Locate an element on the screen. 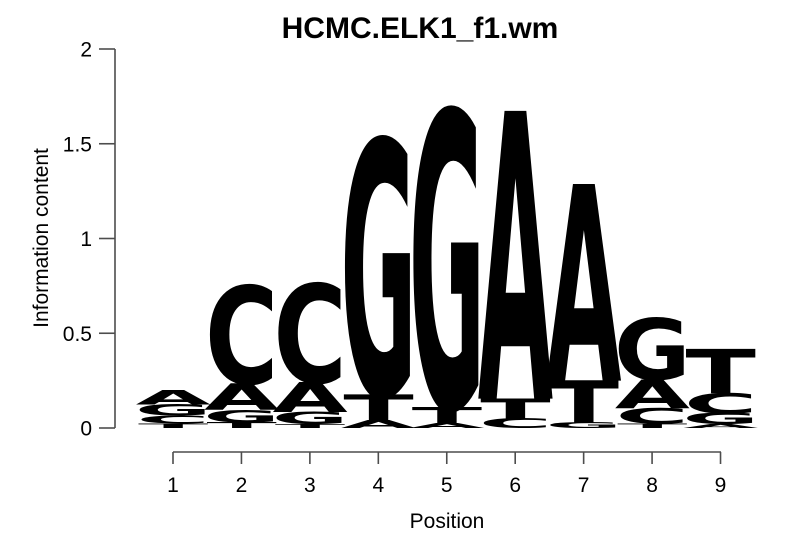 The height and width of the screenshot is (559, 806). chart-title: HCMC.ELK1_f1.wm is located at coordinates (420, 28).